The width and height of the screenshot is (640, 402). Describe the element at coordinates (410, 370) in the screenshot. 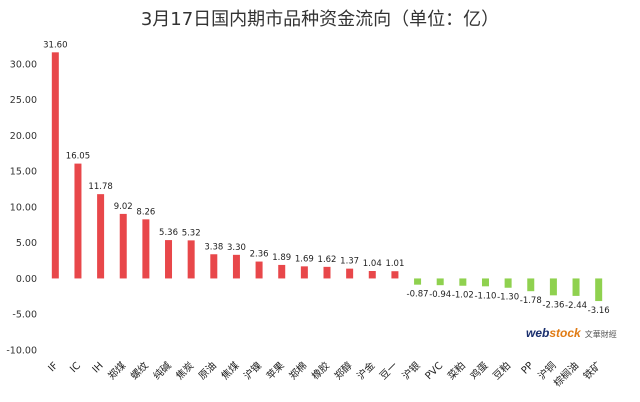

I see `category-label: 沪银` at that location.